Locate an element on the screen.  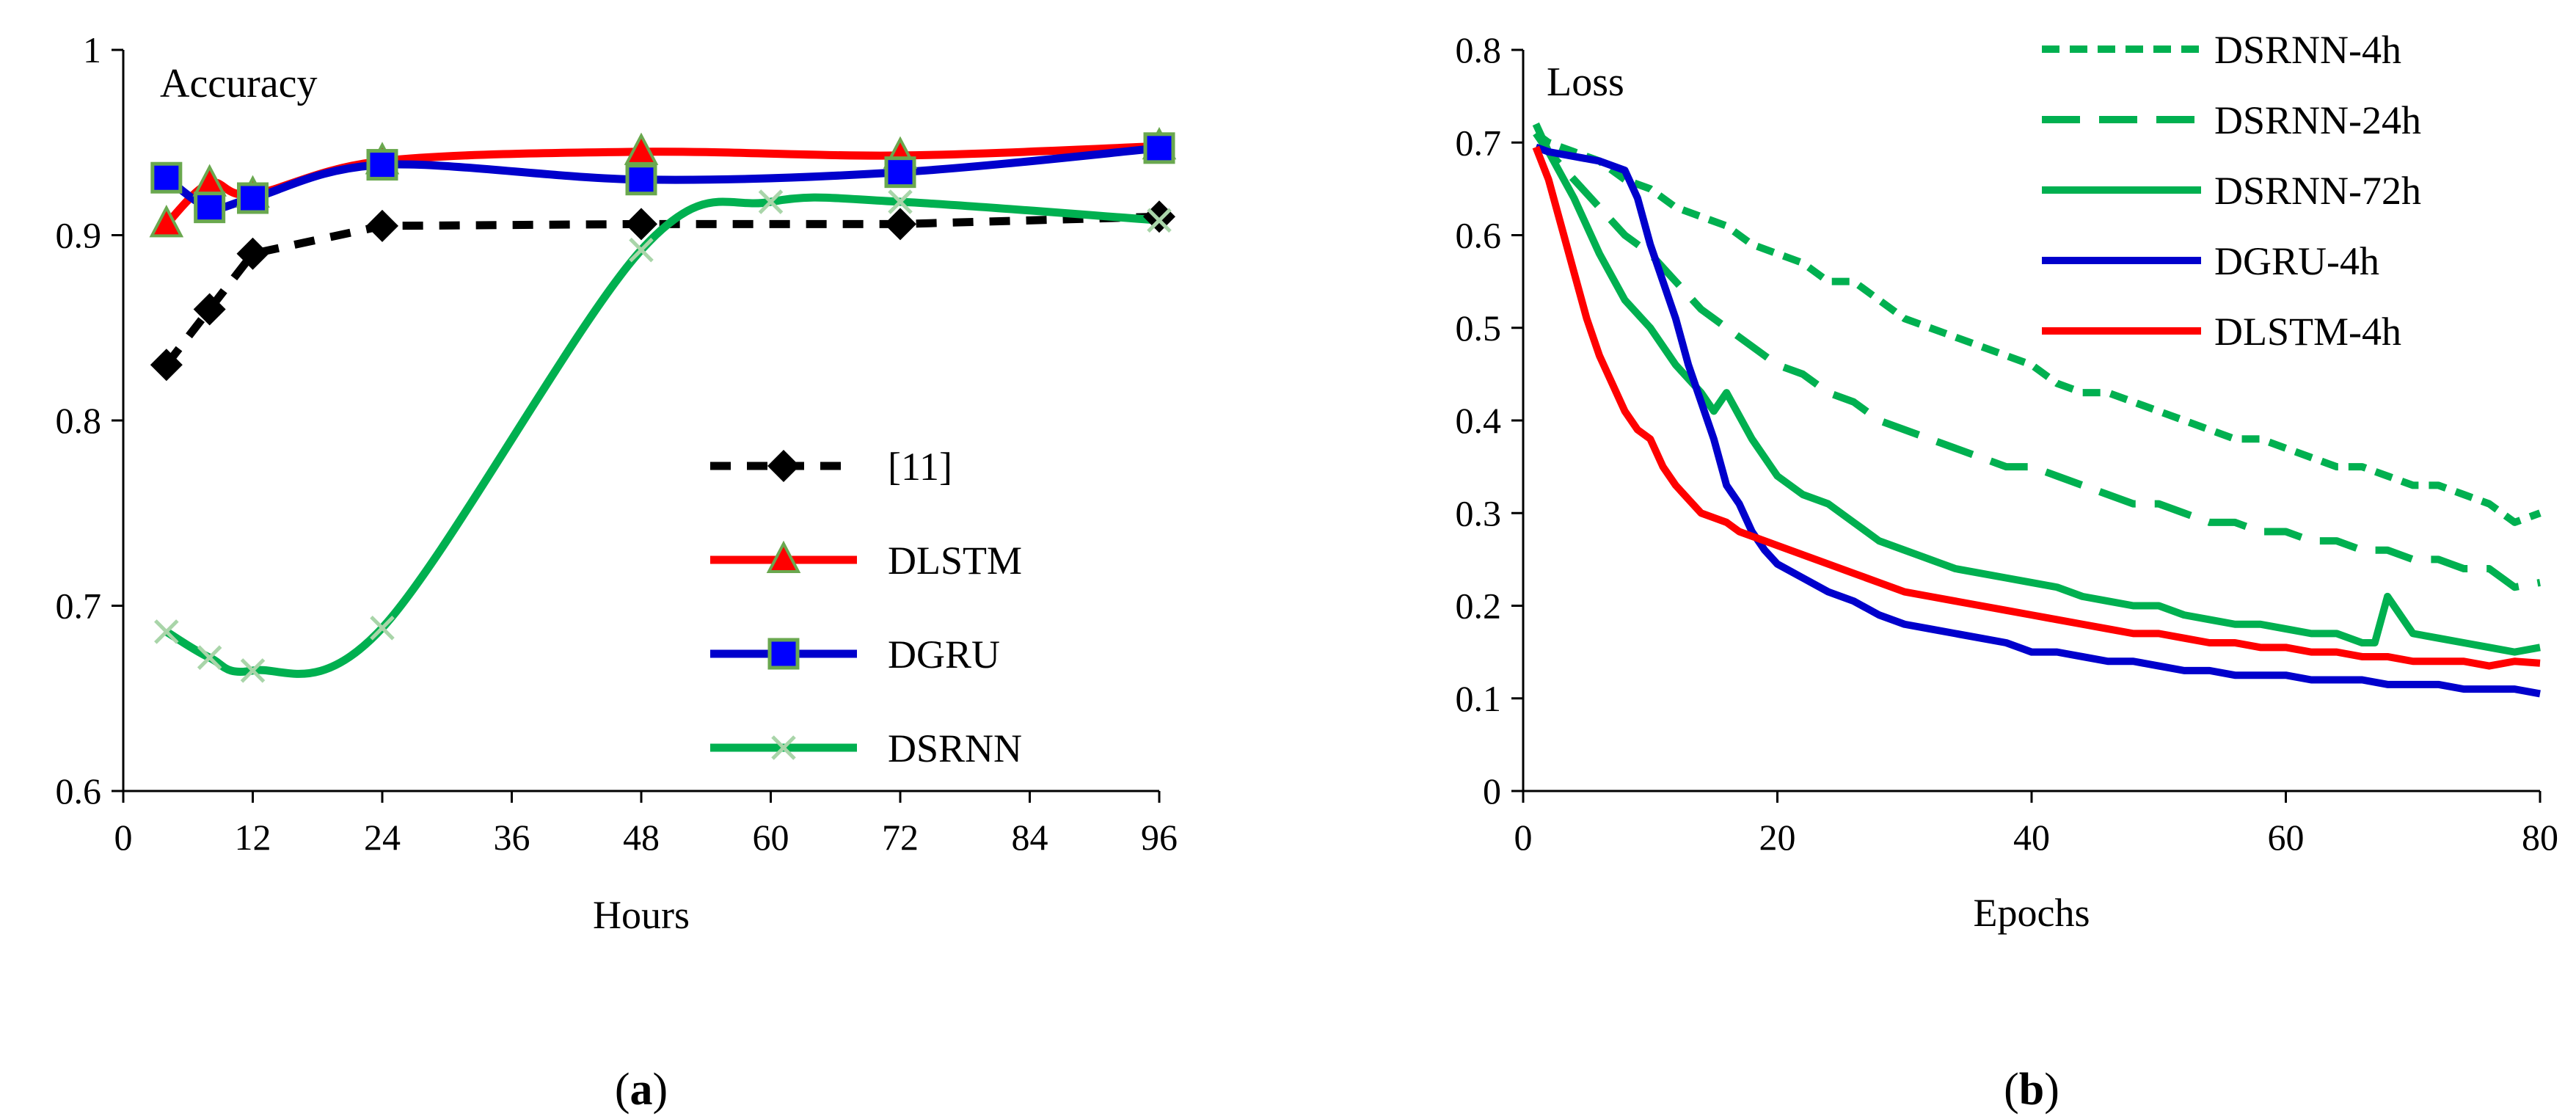
legend-marker-dlstm is located at coordinates (784, 556).